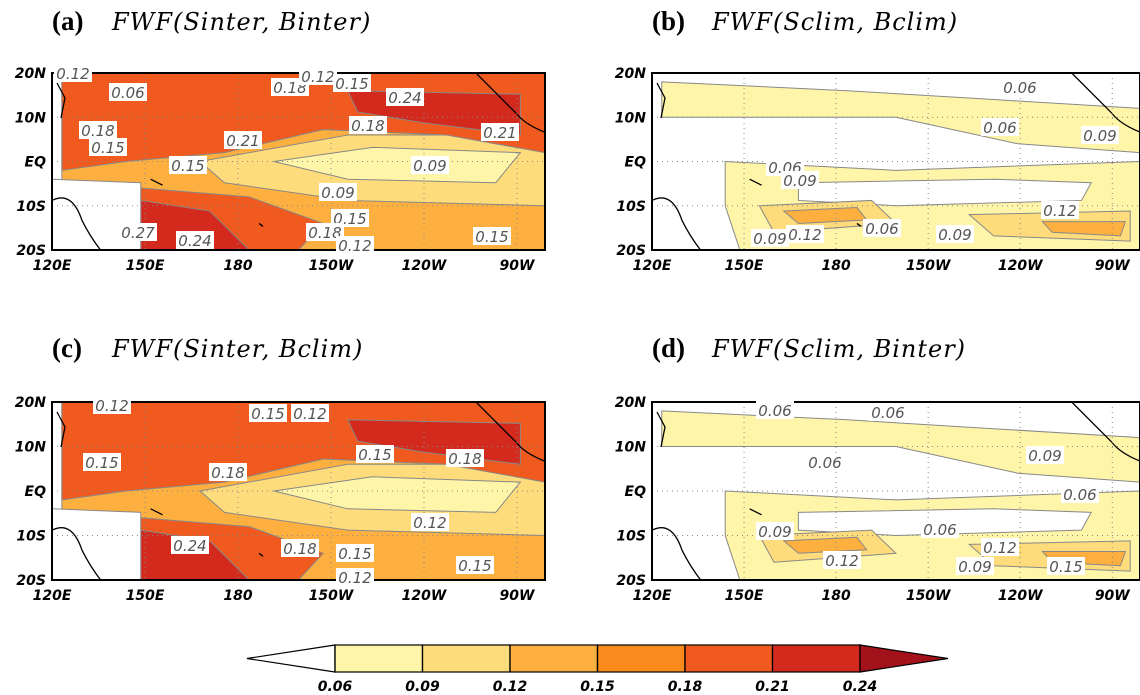  Describe the element at coordinates (685, 687) in the screenshot. I see `colorbar-tick-label: 0.18` at that location.